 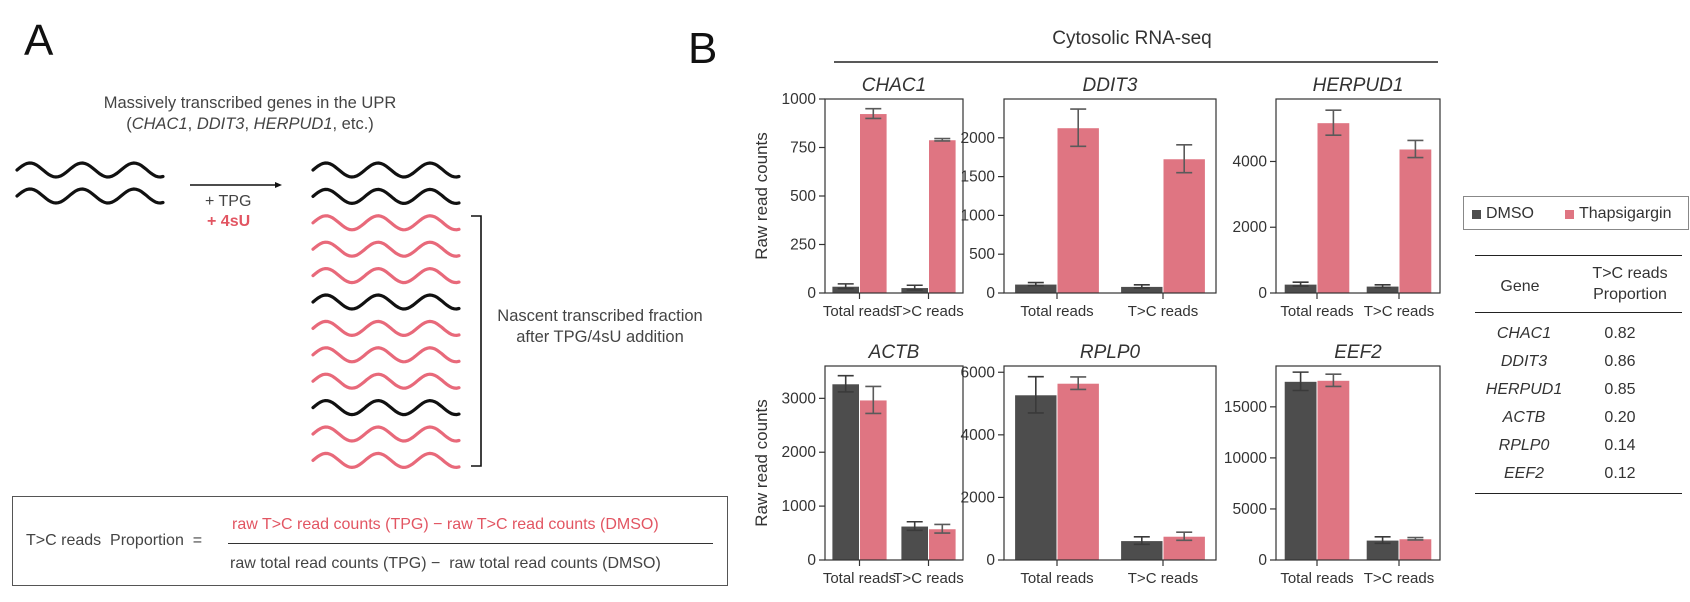 What do you see at coordinates (1524, 361) in the screenshot?
I see `table-cell-gene: DDIT3` at bounding box center [1524, 361].